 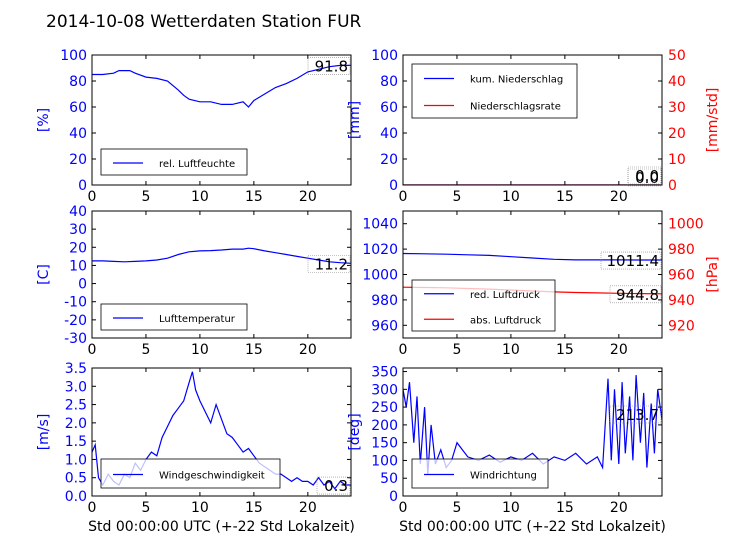 I want to click on y-tick-label: 2.5, so click(x=76, y=406).